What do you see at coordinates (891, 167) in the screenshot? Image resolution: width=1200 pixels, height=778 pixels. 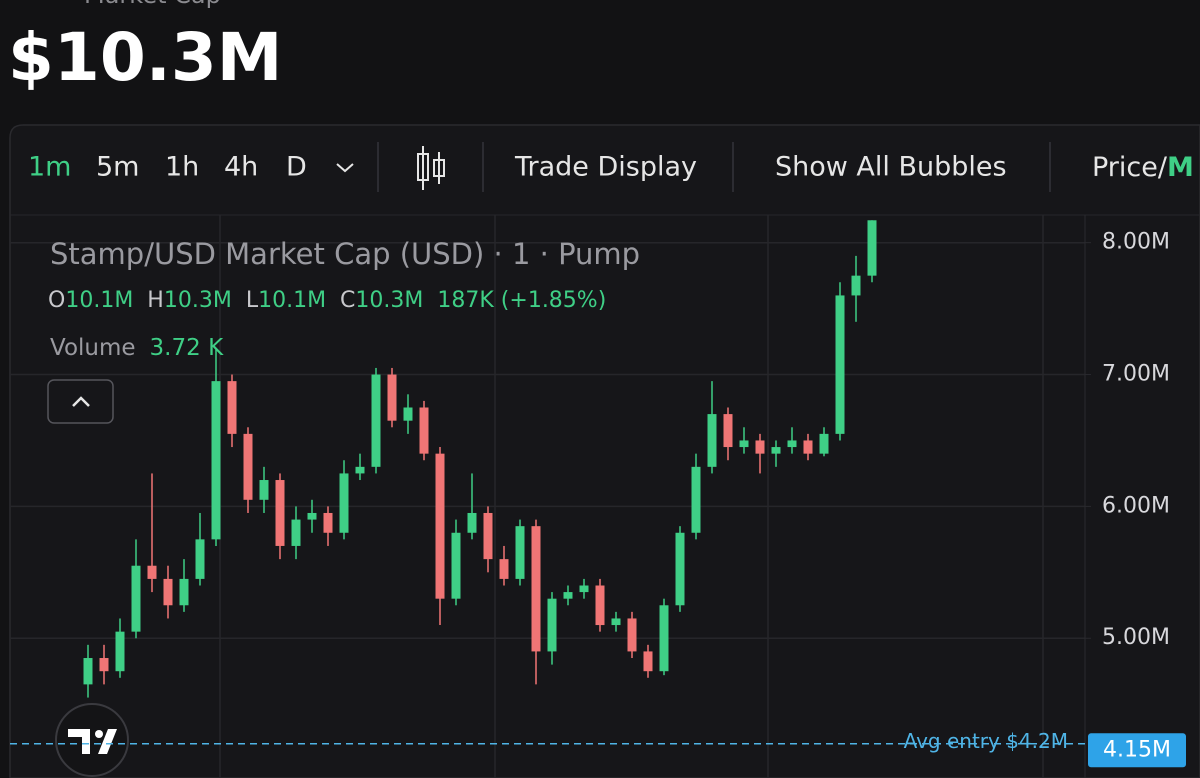 I see `bubbles-button: Show All Bubbles` at bounding box center [891, 167].